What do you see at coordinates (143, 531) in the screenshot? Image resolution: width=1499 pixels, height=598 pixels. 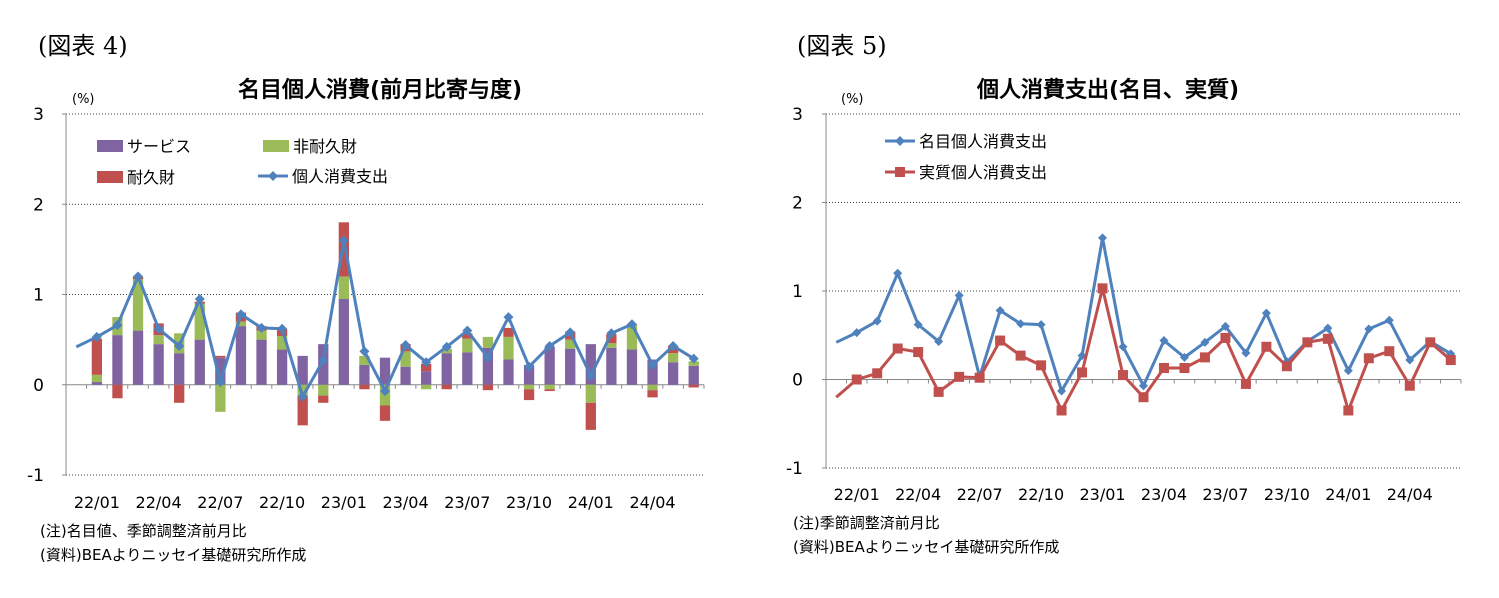 I see `note-text: (注)名目値、季節調整済前月比` at bounding box center [143, 531].